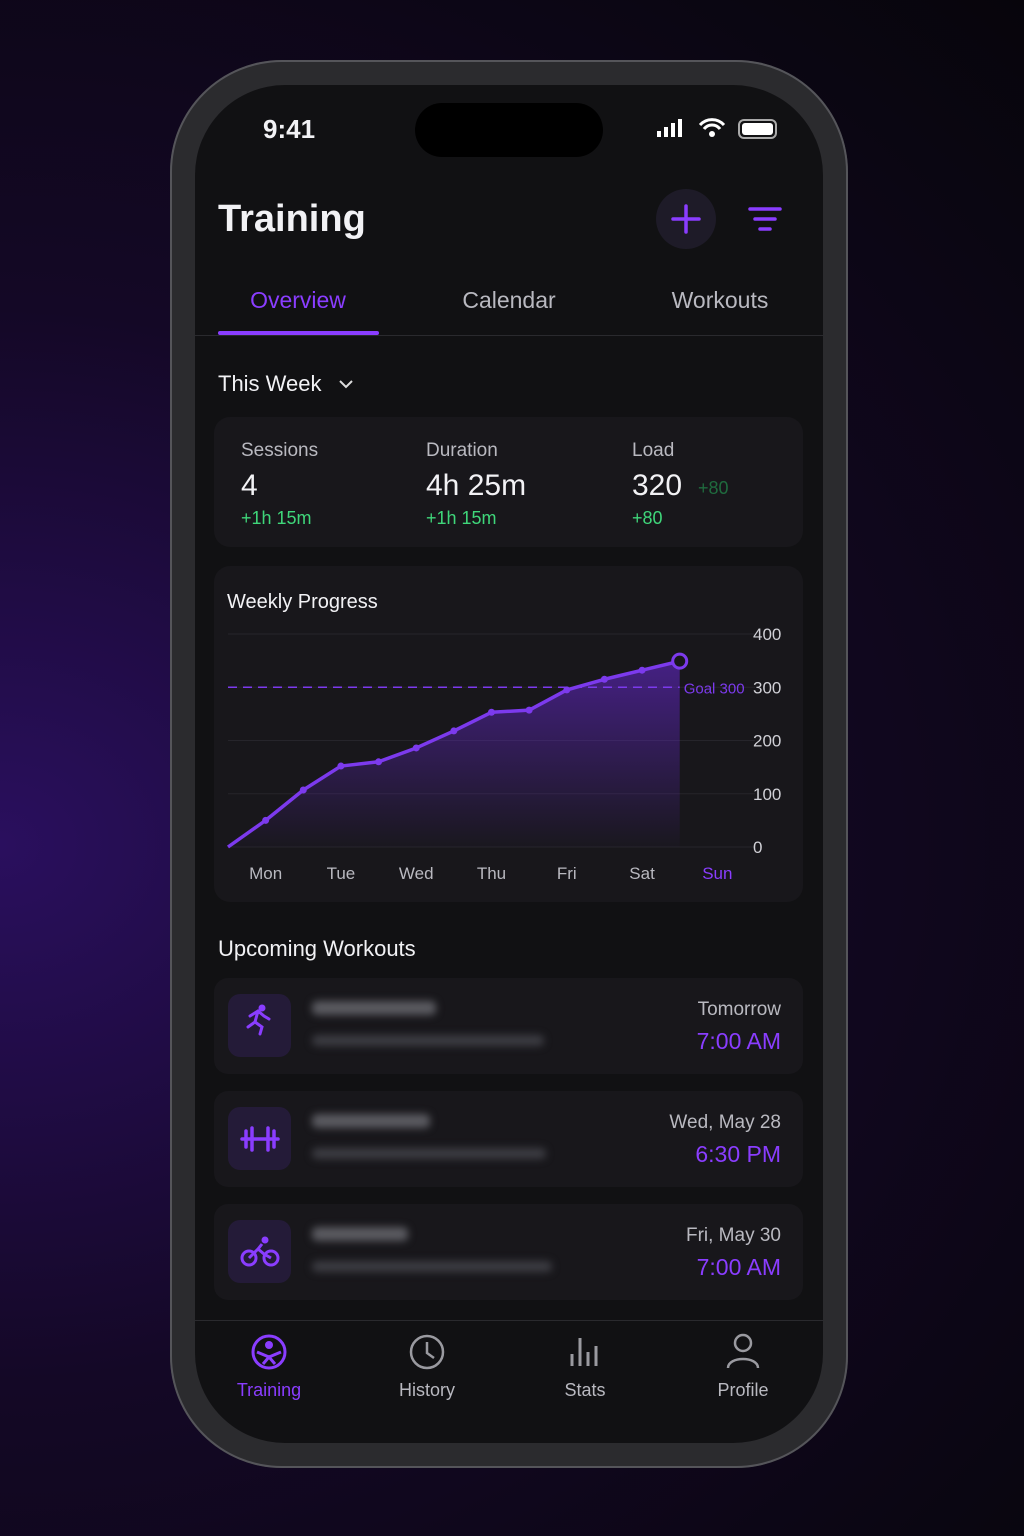 This screenshot has height=1536, width=1024. I want to click on nav-icons, so click(505, 1351).